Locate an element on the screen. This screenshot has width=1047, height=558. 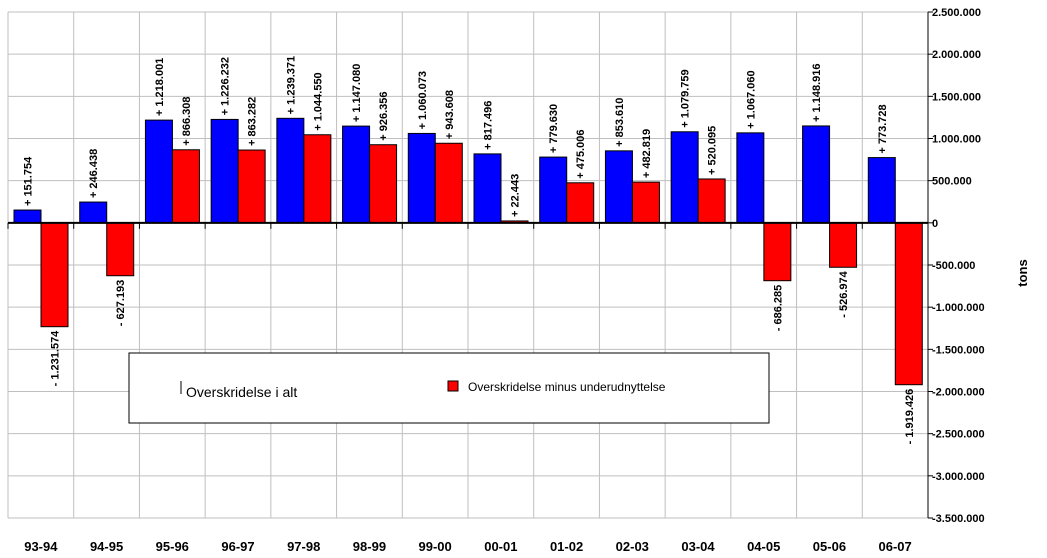
x-category-label: 95-96 is located at coordinates (172, 546).